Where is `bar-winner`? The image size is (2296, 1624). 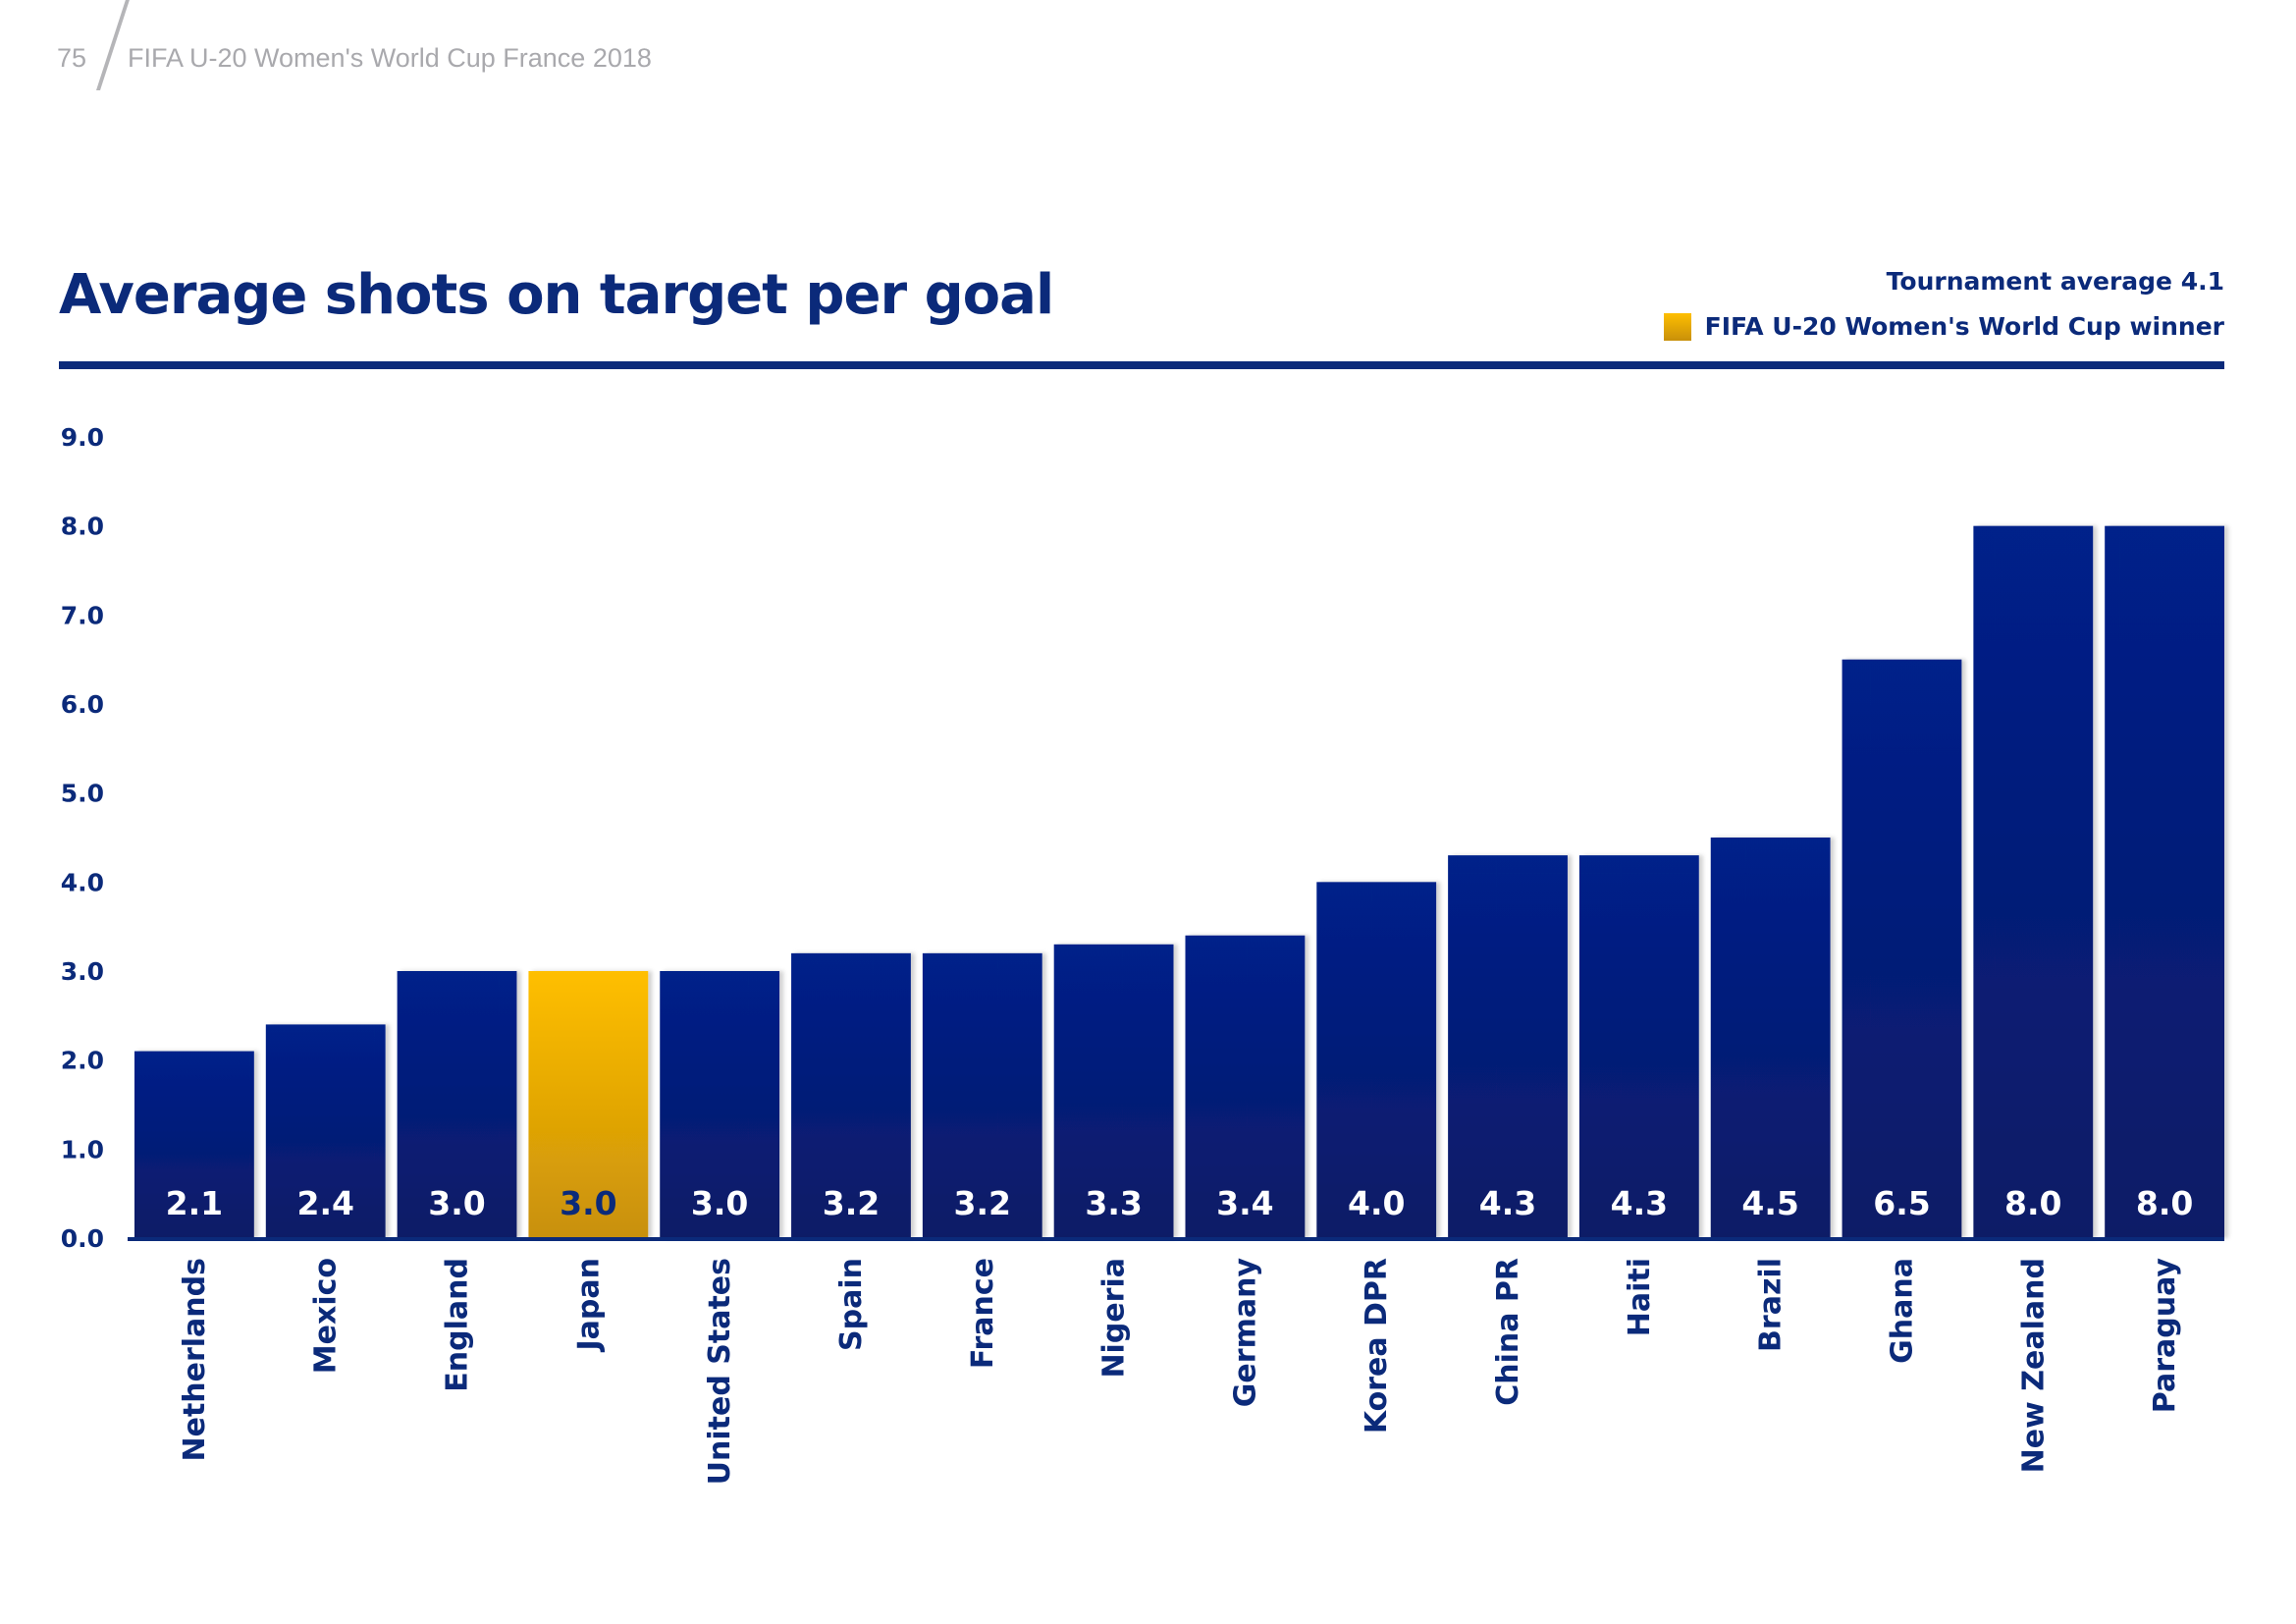
bar-winner is located at coordinates (589, 1104).